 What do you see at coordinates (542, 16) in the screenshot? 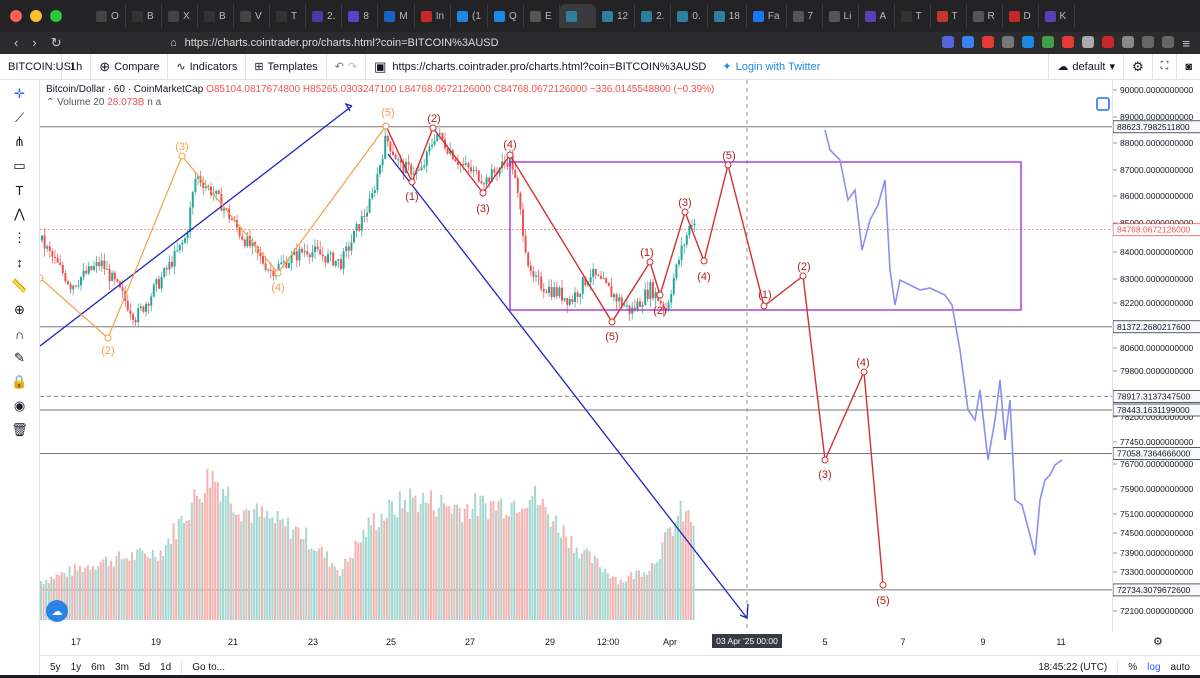
I see `browser-tab: E` at bounding box center [542, 16].